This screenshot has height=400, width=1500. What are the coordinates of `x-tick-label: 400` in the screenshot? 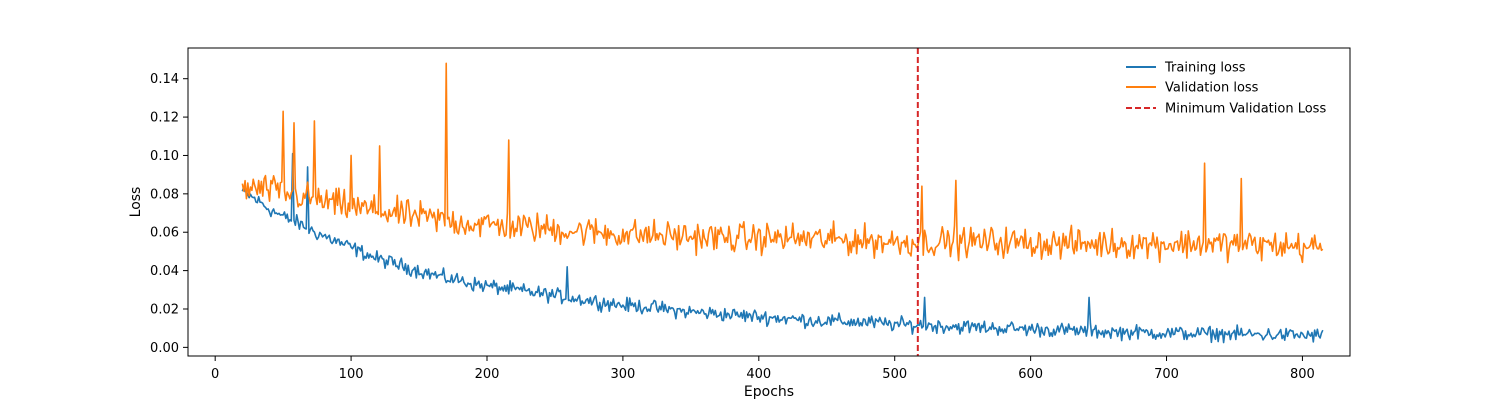 It's located at (758, 374).